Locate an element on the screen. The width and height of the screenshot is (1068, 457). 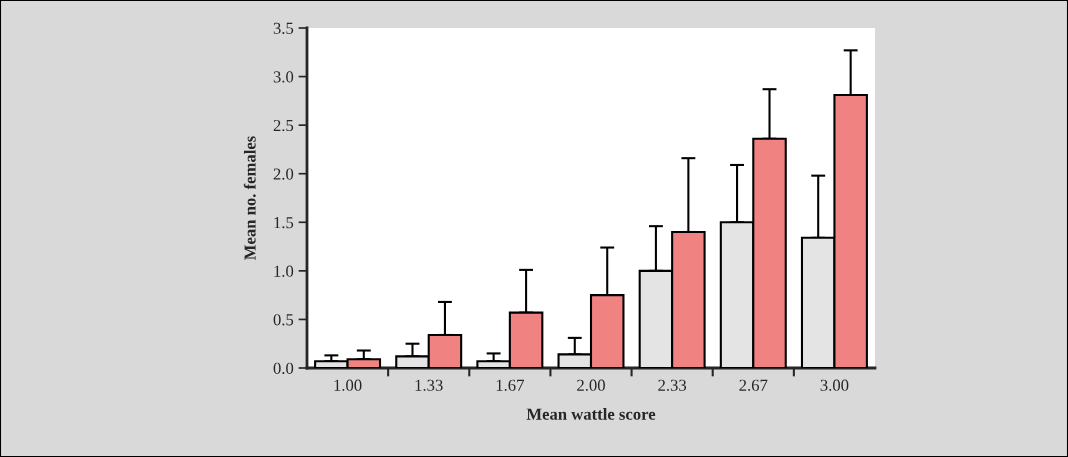
y-axis-title: Mean no. females is located at coordinates (249, 198).